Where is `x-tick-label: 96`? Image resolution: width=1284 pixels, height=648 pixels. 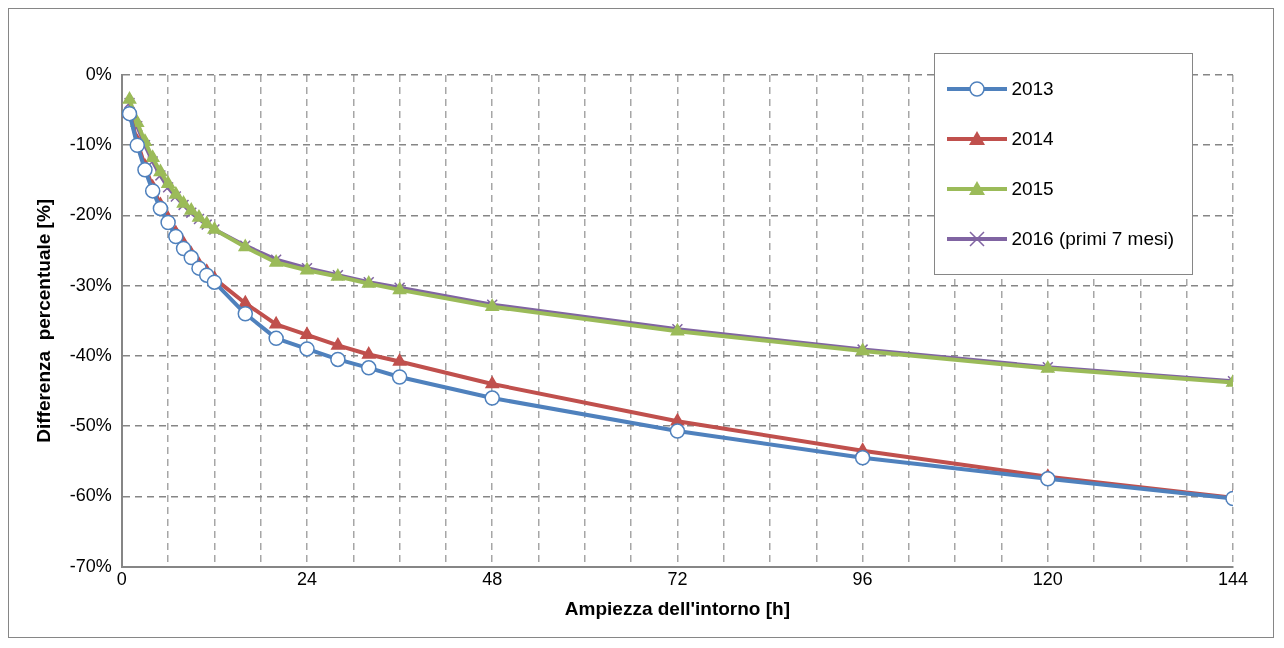
x-tick-label: 96 is located at coordinates (862, 579).